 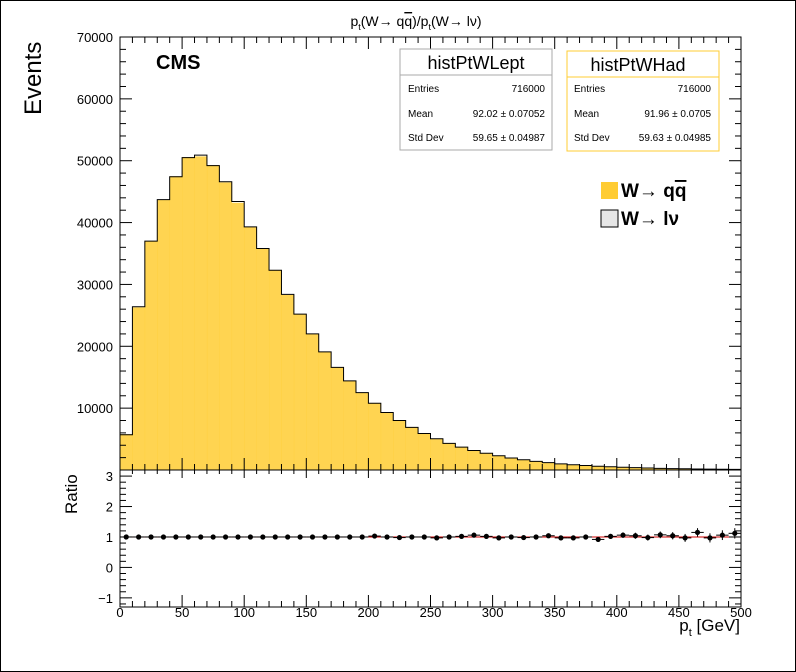 I want to click on legend-label-lnu: W→ lν, so click(x=650, y=219).